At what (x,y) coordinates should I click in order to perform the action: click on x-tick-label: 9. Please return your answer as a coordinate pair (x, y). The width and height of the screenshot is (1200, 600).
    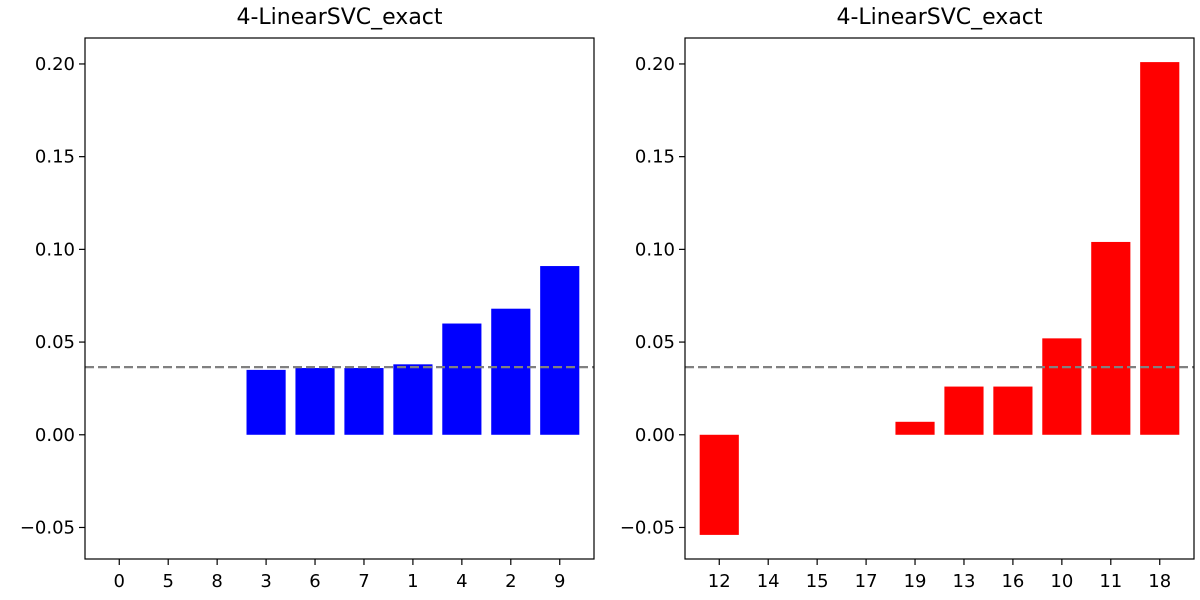
    Looking at the image, I should click on (559, 581).